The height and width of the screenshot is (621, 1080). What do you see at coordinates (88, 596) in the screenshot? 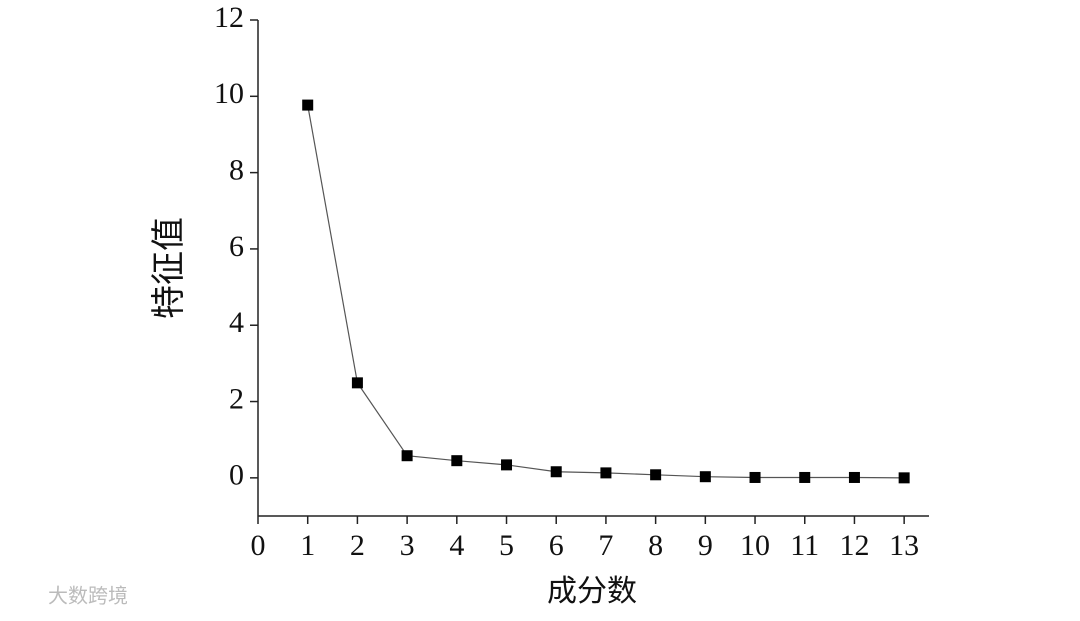
I see `watermark: 大数跨境` at bounding box center [88, 596].